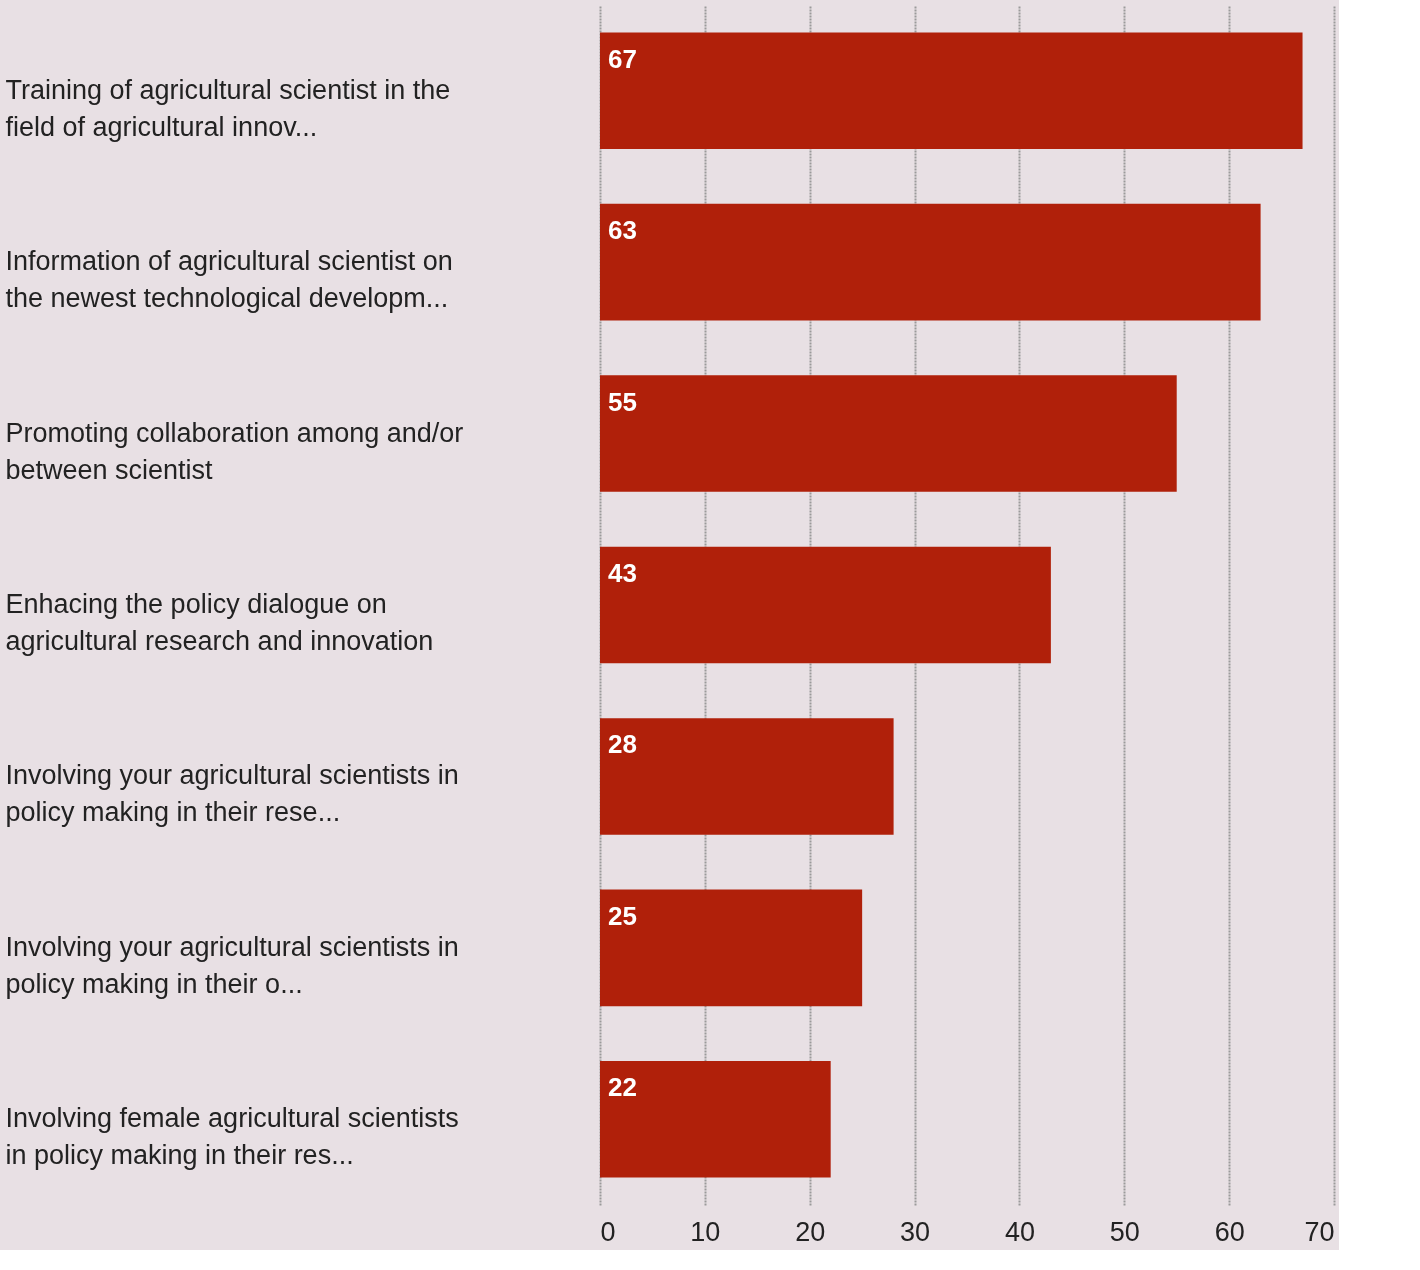 Image resolution: width=1420 pixels, height=1270 pixels. What do you see at coordinates (622, 744) in the screenshot?
I see `data-label: 28` at bounding box center [622, 744].